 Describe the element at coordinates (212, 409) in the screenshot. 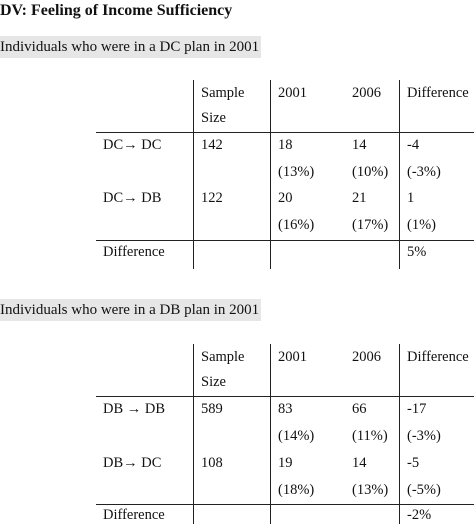

I see `sample-size: 589` at that location.